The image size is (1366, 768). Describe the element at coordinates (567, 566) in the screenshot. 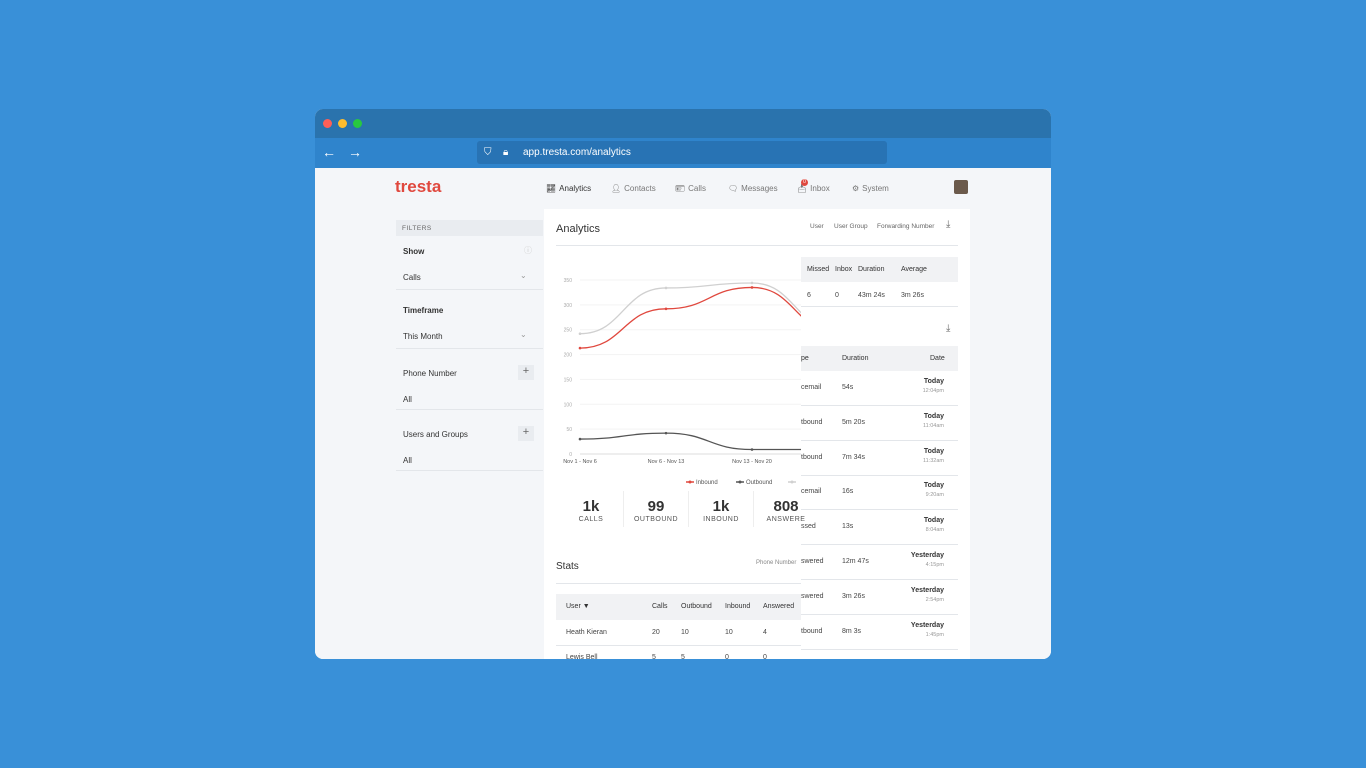

I see `stats-title: Stats` at that location.